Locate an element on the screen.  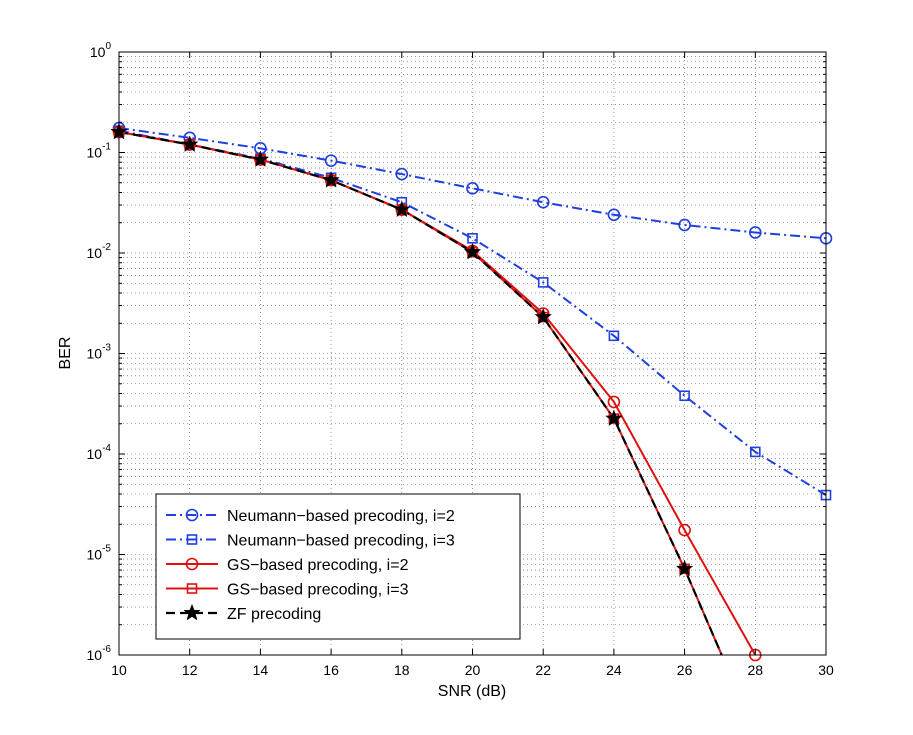
x-tick-label: 18 is located at coordinates (402, 670).